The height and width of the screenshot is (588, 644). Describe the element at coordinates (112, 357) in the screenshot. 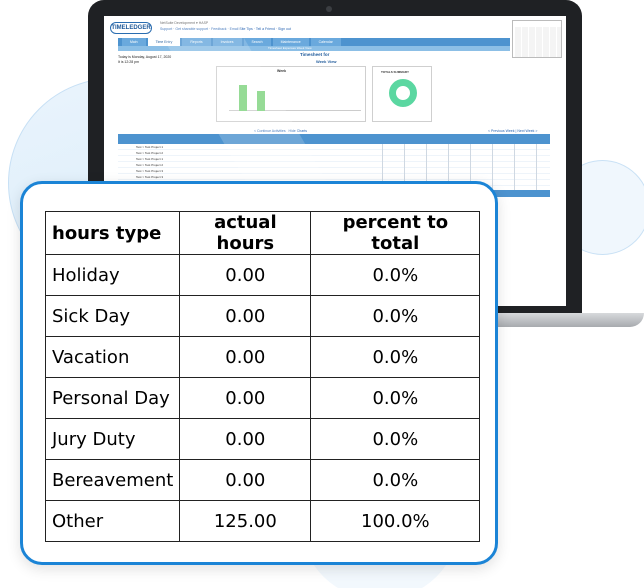

I see `hours-type-cell: Vacation` at that location.